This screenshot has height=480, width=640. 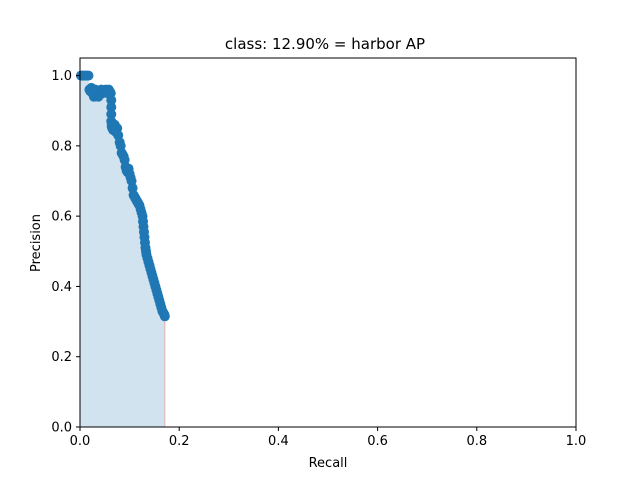 I want to click on y-tick-label: 1.0, so click(x=61, y=76).